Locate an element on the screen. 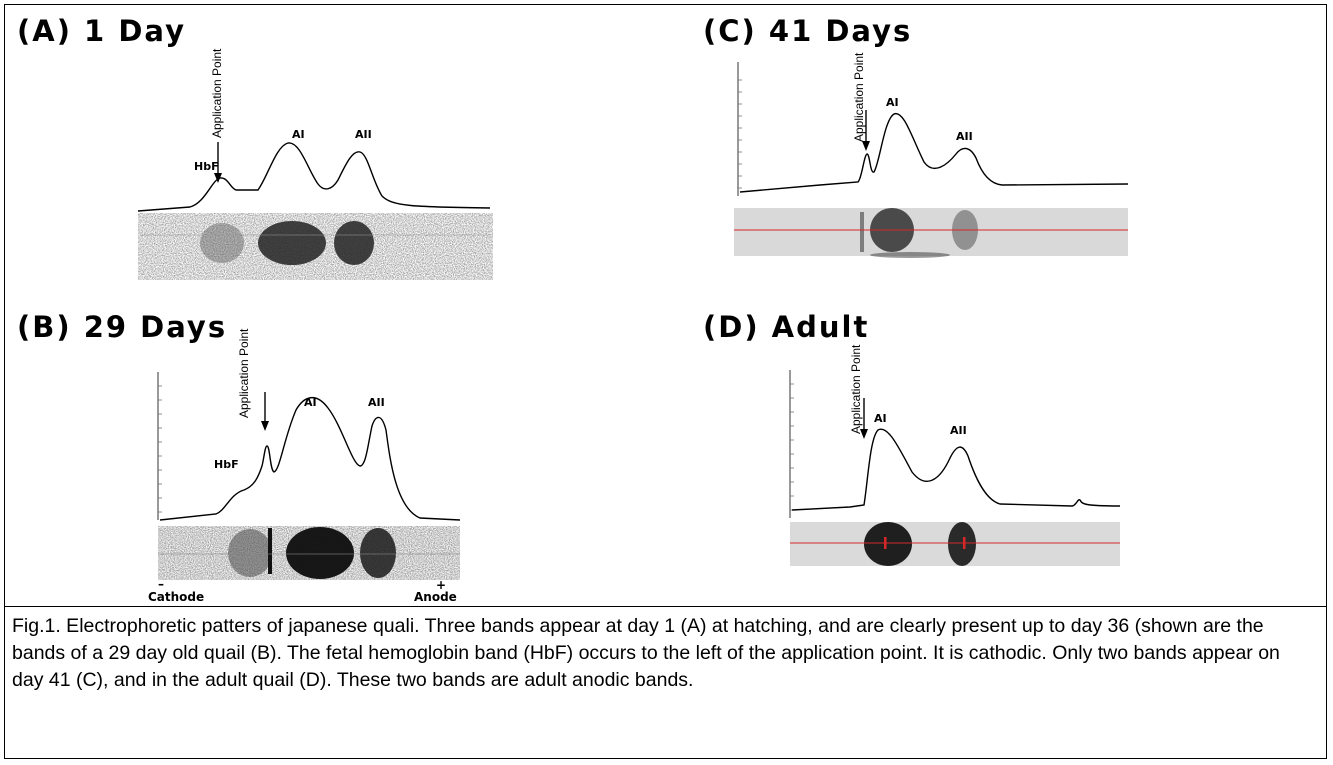 This screenshot has width=1333, height=765. panel-d-band-aii is located at coordinates (962, 544).